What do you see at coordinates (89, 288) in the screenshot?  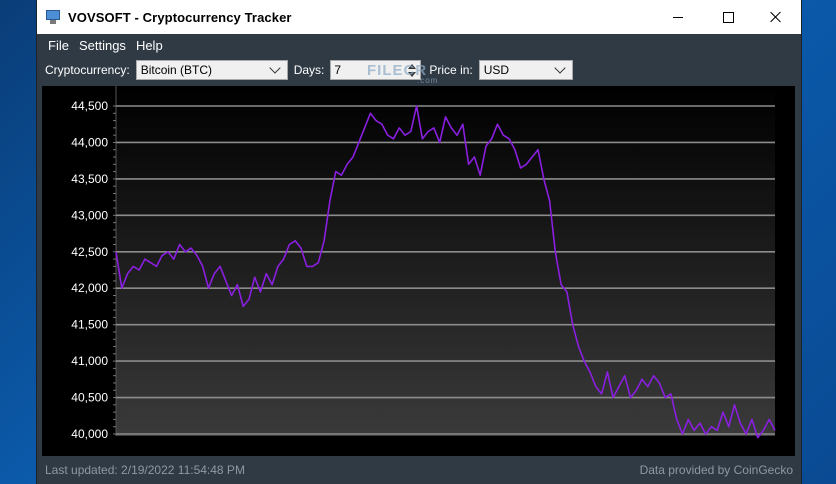 I see `y-tick-label: 42,000` at bounding box center [89, 288].